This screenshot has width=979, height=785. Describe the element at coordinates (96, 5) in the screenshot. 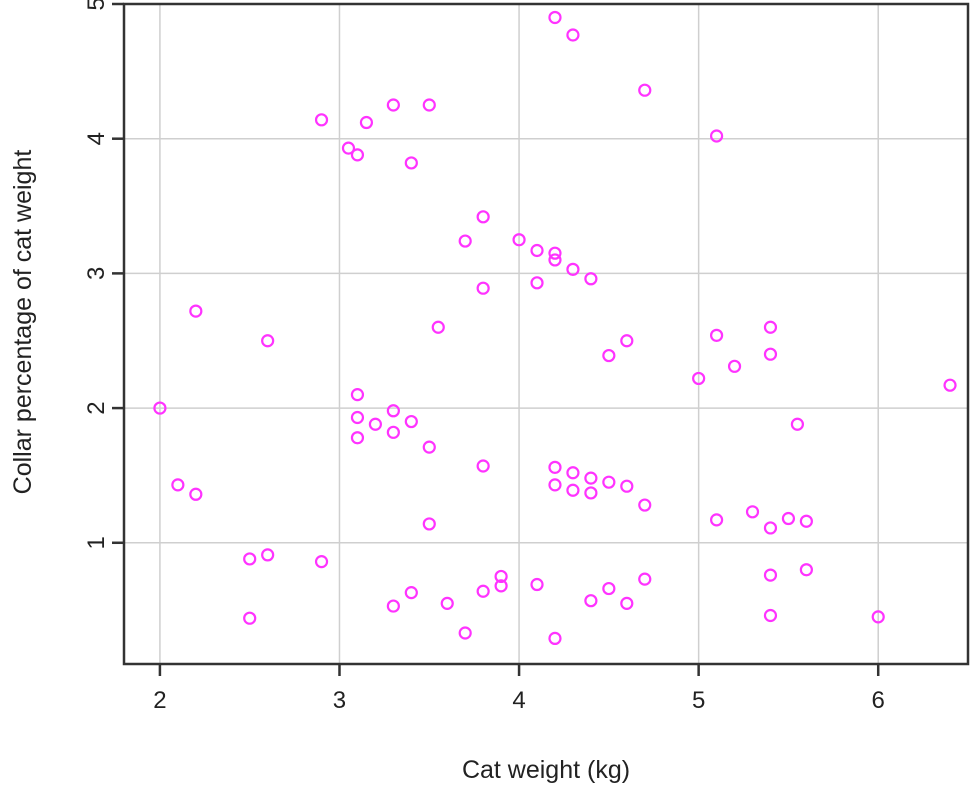

I see `y-tick-label-4: 5` at that location.